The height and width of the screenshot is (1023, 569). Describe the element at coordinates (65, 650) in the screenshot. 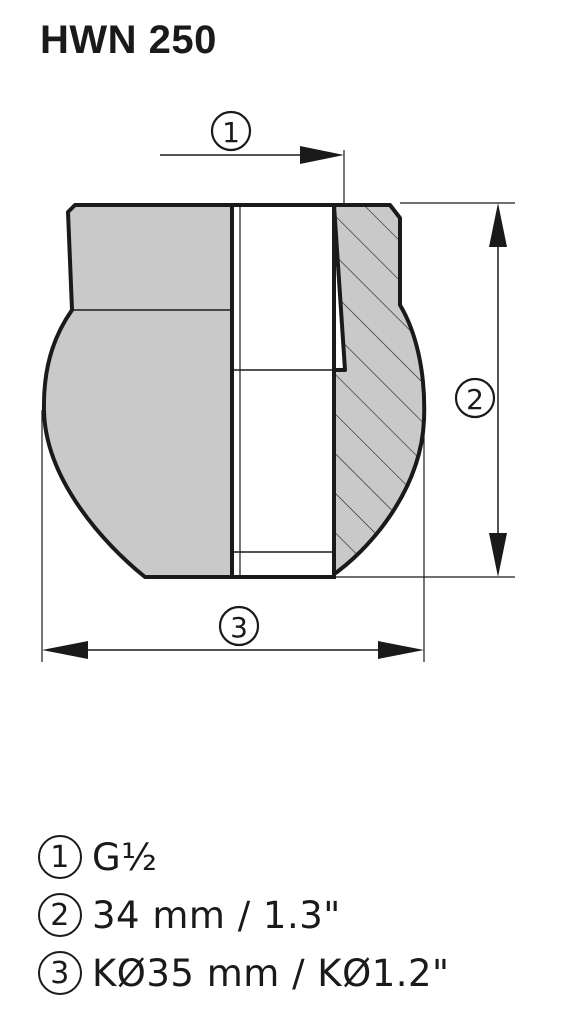

I see `dim3-arrowhead-left` at that location.